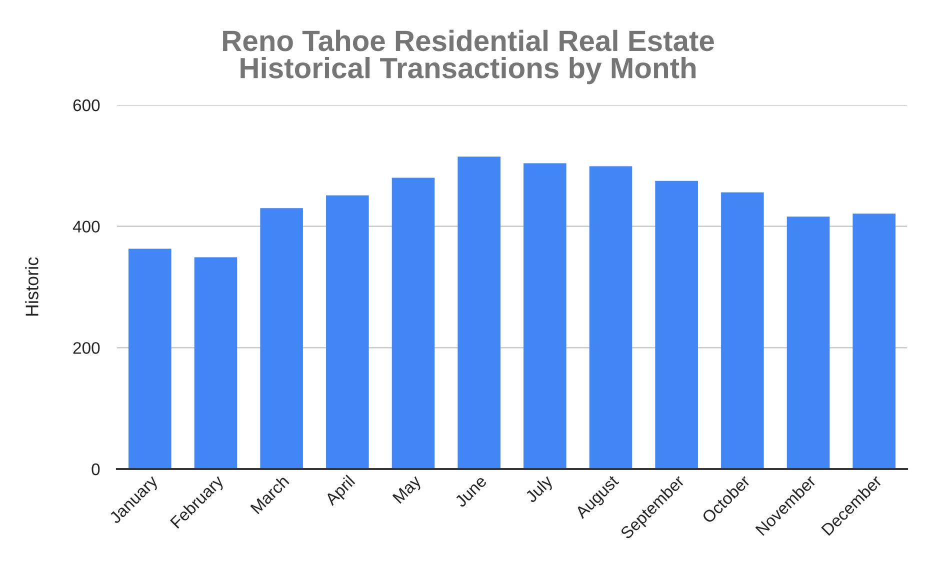 The width and height of the screenshot is (936, 580). I want to click on y-tick-label: 600, so click(86, 105).